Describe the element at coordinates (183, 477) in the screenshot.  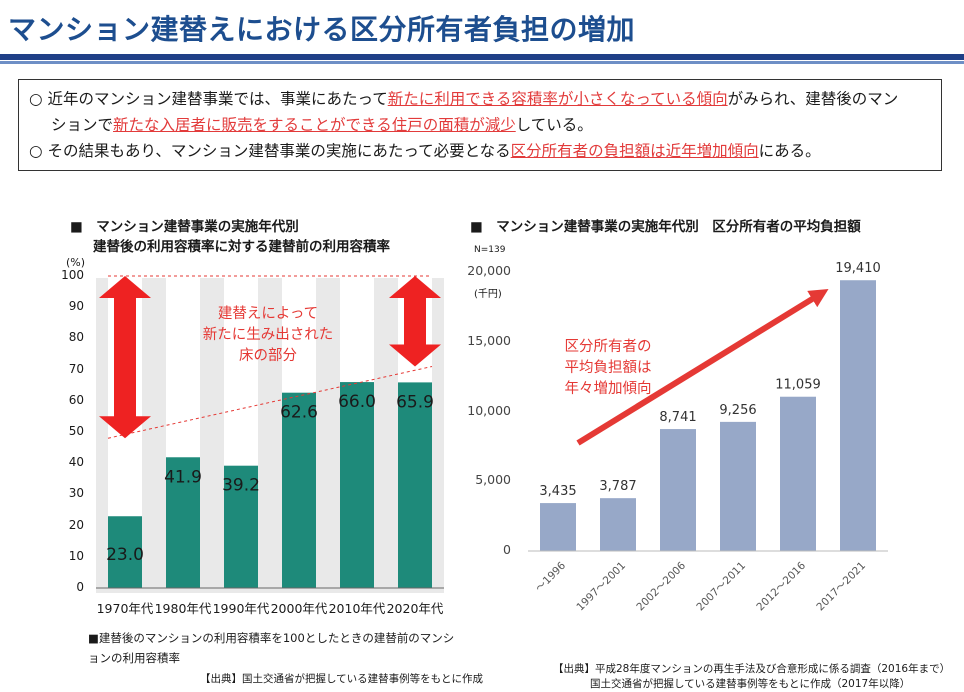
I see `bar-value-label: 41.9` at that location.